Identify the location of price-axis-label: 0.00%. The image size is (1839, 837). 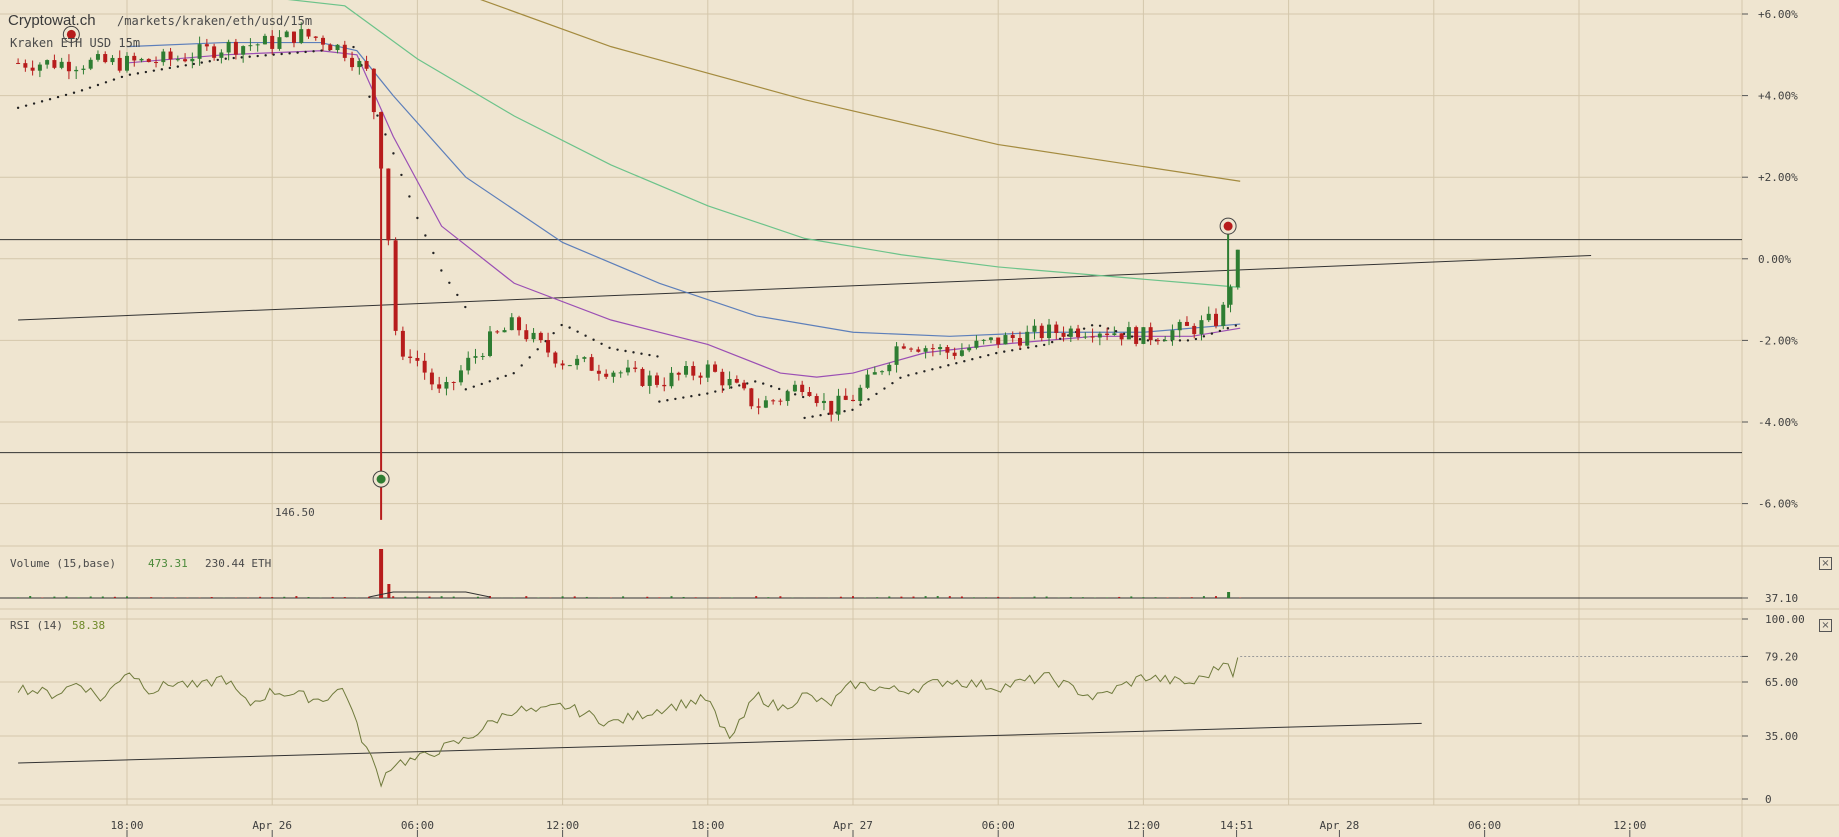
(1774, 259).